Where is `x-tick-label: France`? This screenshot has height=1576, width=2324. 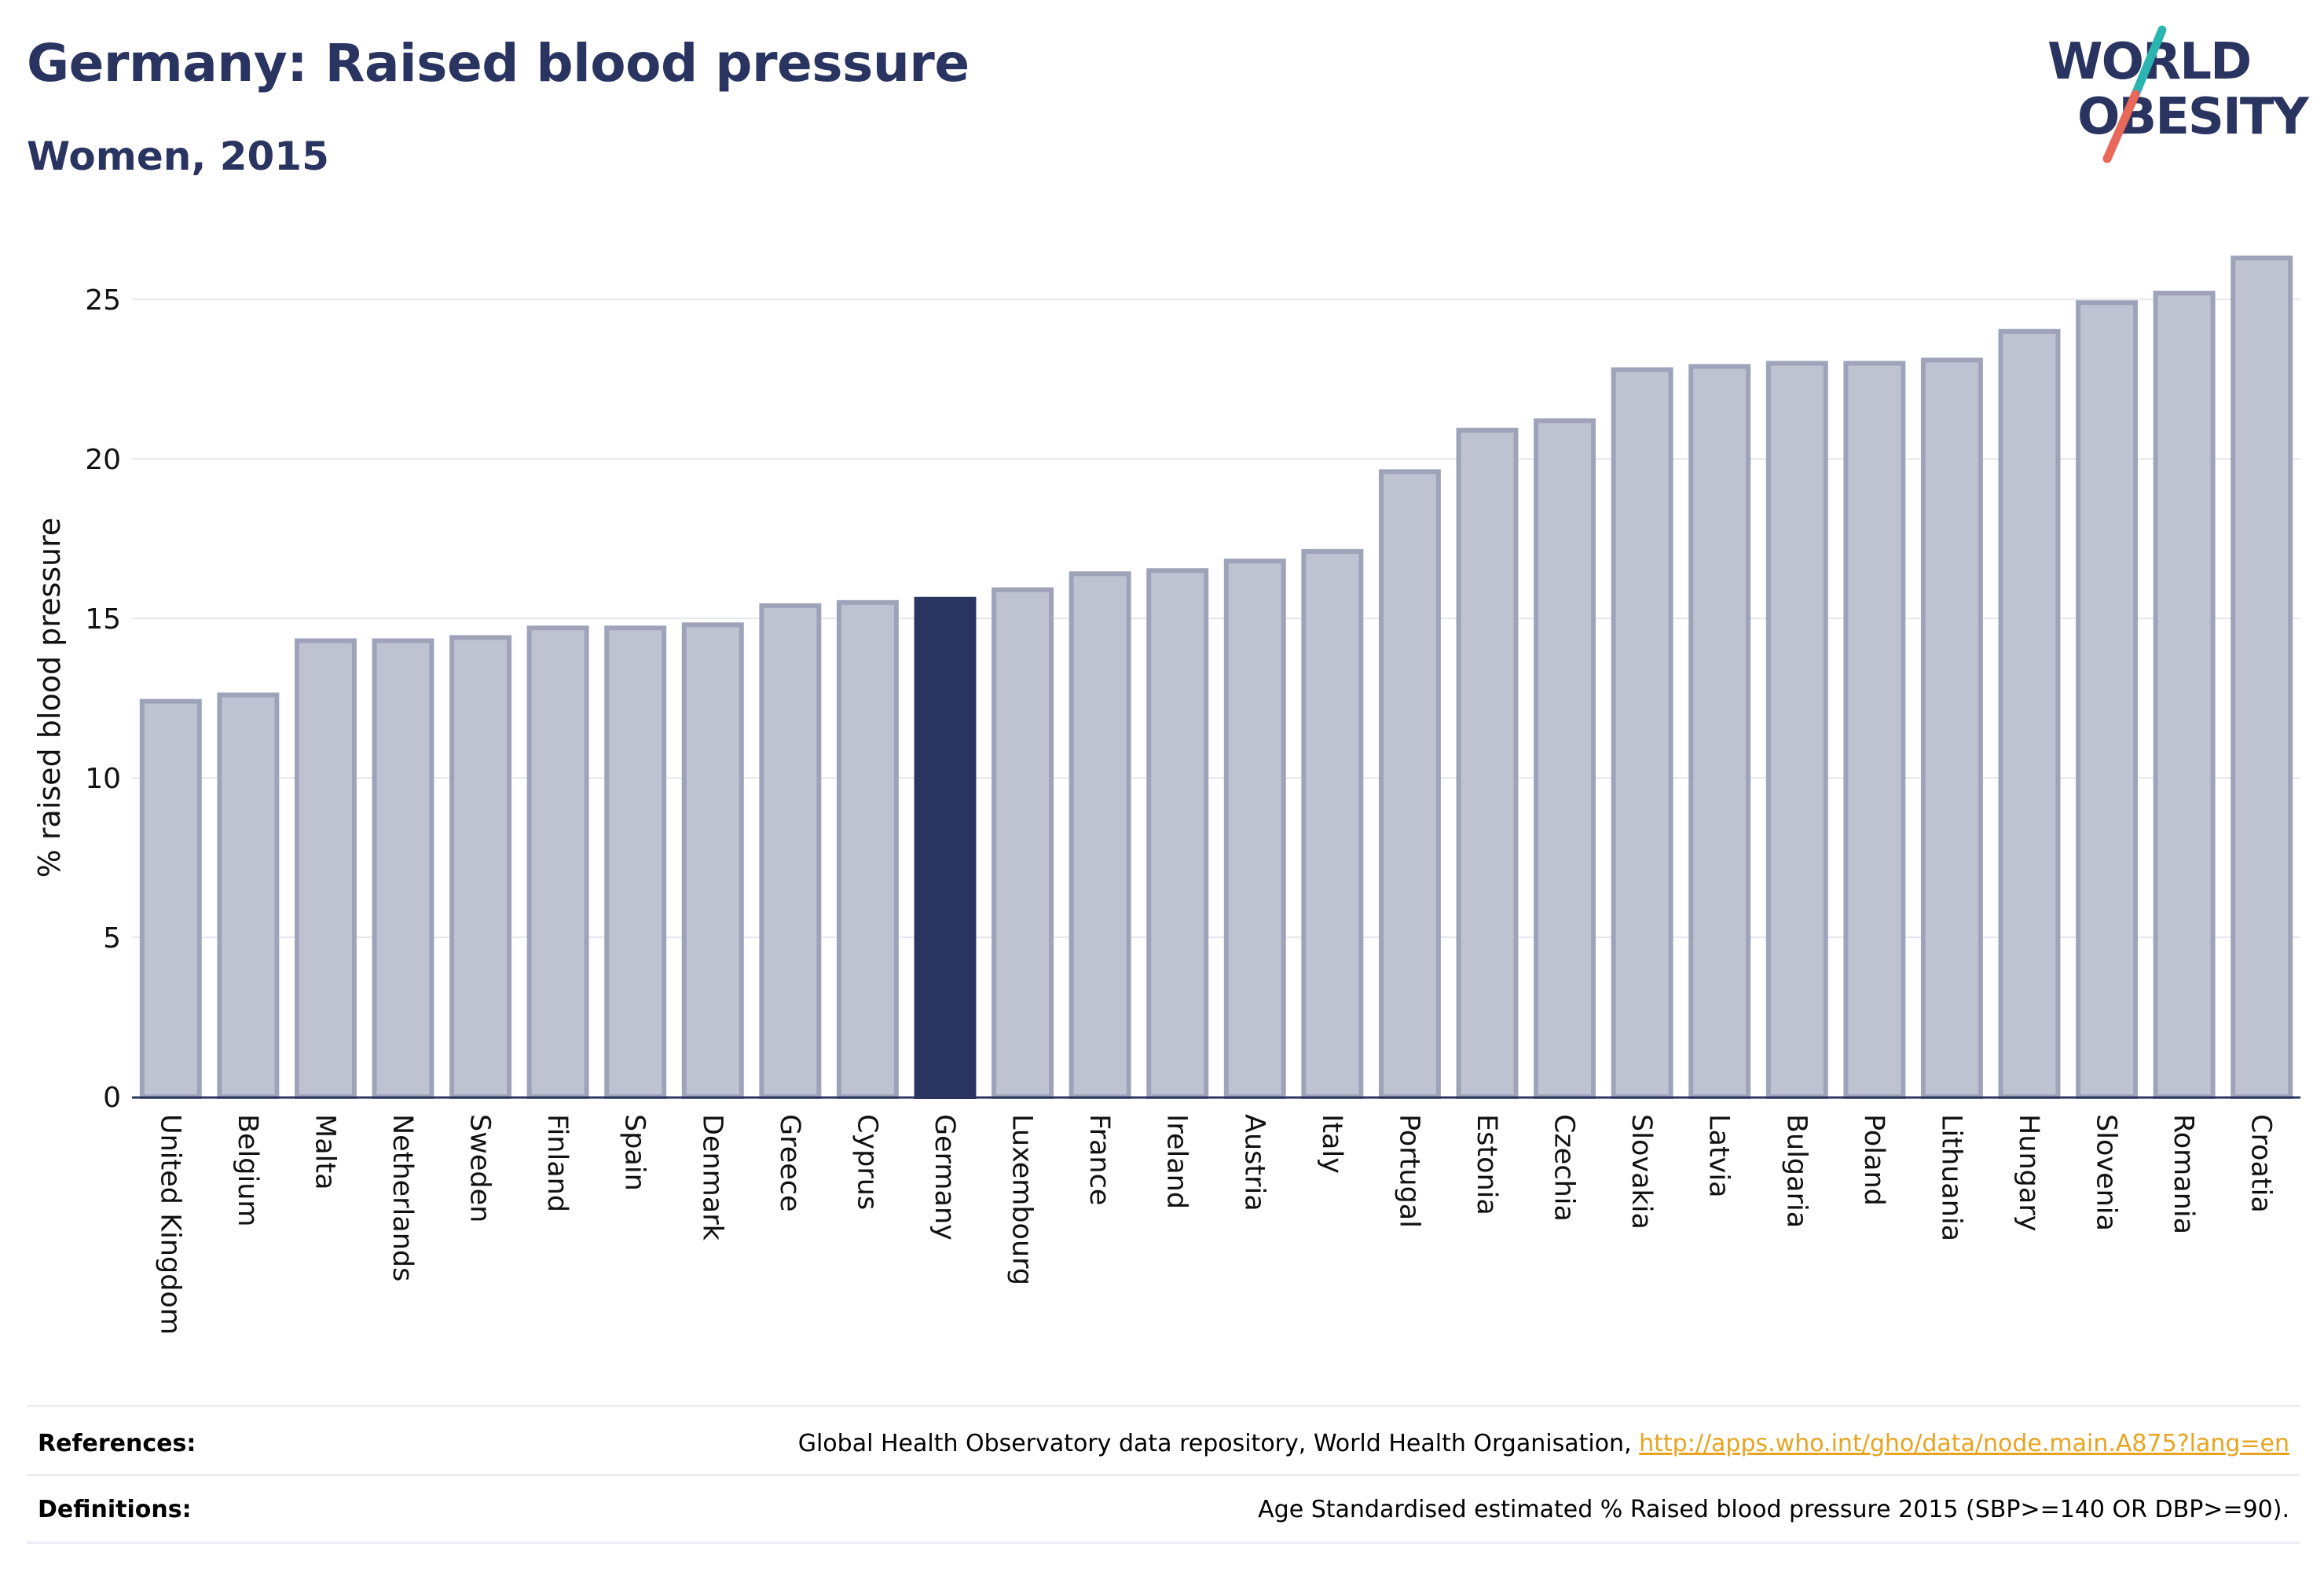
x-tick-label: France is located at coordinates (1099, 1159).